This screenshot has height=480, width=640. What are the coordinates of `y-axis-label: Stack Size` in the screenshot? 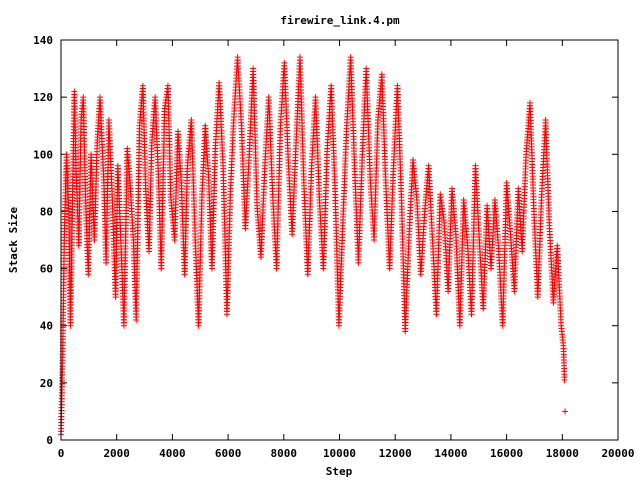 It's located at (13, 240).